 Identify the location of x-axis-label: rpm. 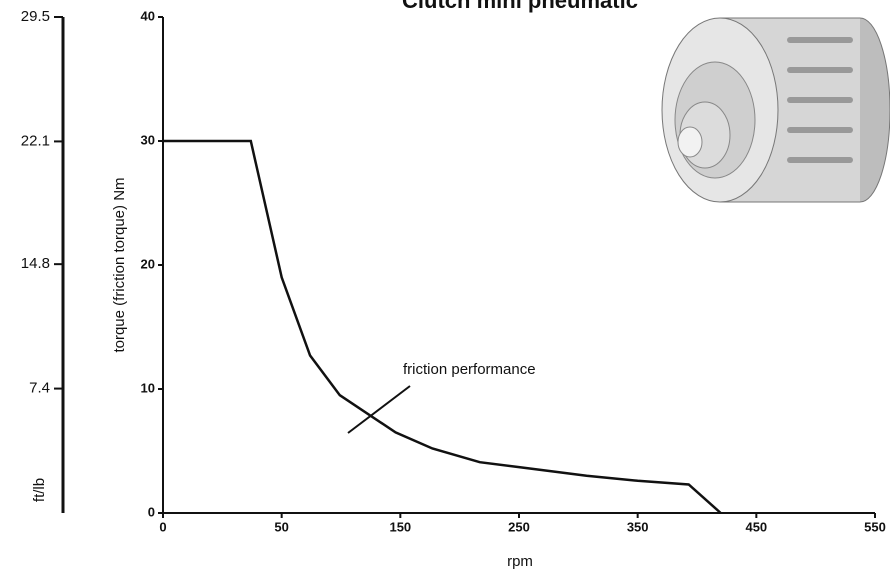
(520, 561).